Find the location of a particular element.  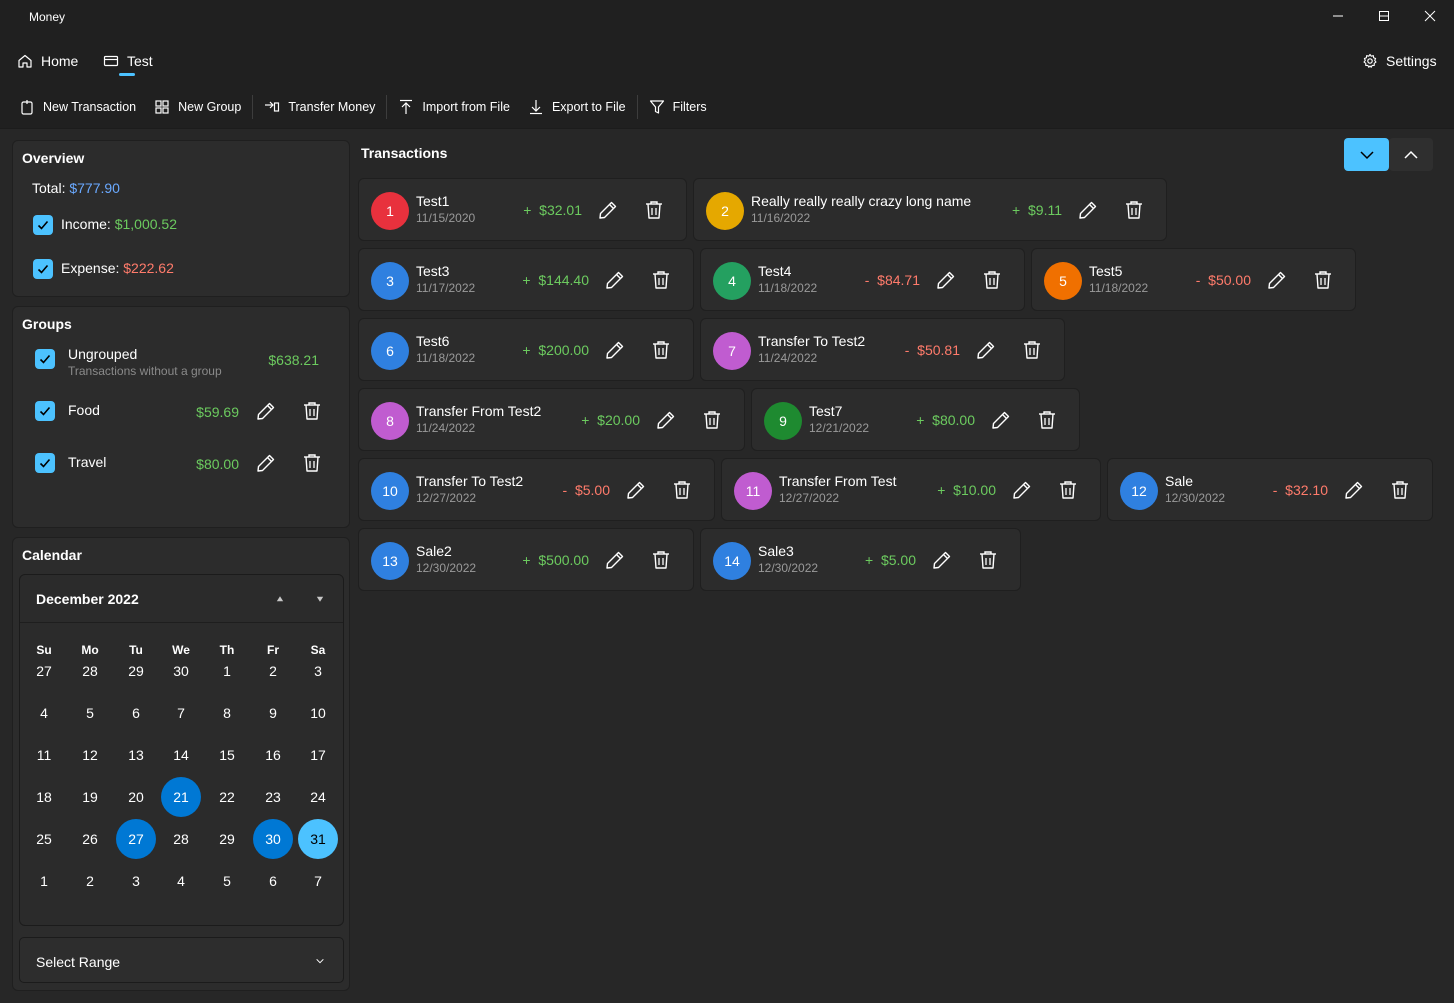

maximize-button is located at coordinates (1384, 16).